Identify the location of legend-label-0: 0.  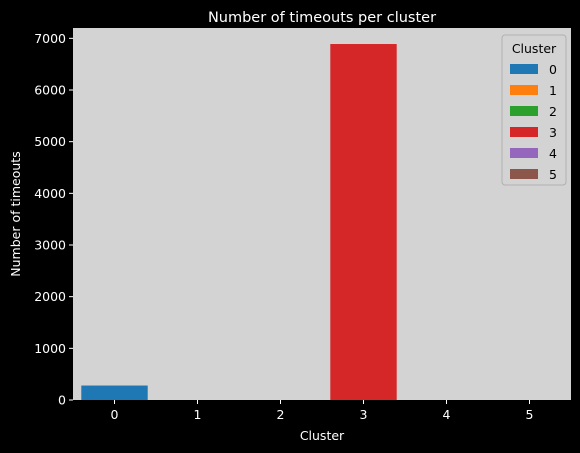
(553, 69).